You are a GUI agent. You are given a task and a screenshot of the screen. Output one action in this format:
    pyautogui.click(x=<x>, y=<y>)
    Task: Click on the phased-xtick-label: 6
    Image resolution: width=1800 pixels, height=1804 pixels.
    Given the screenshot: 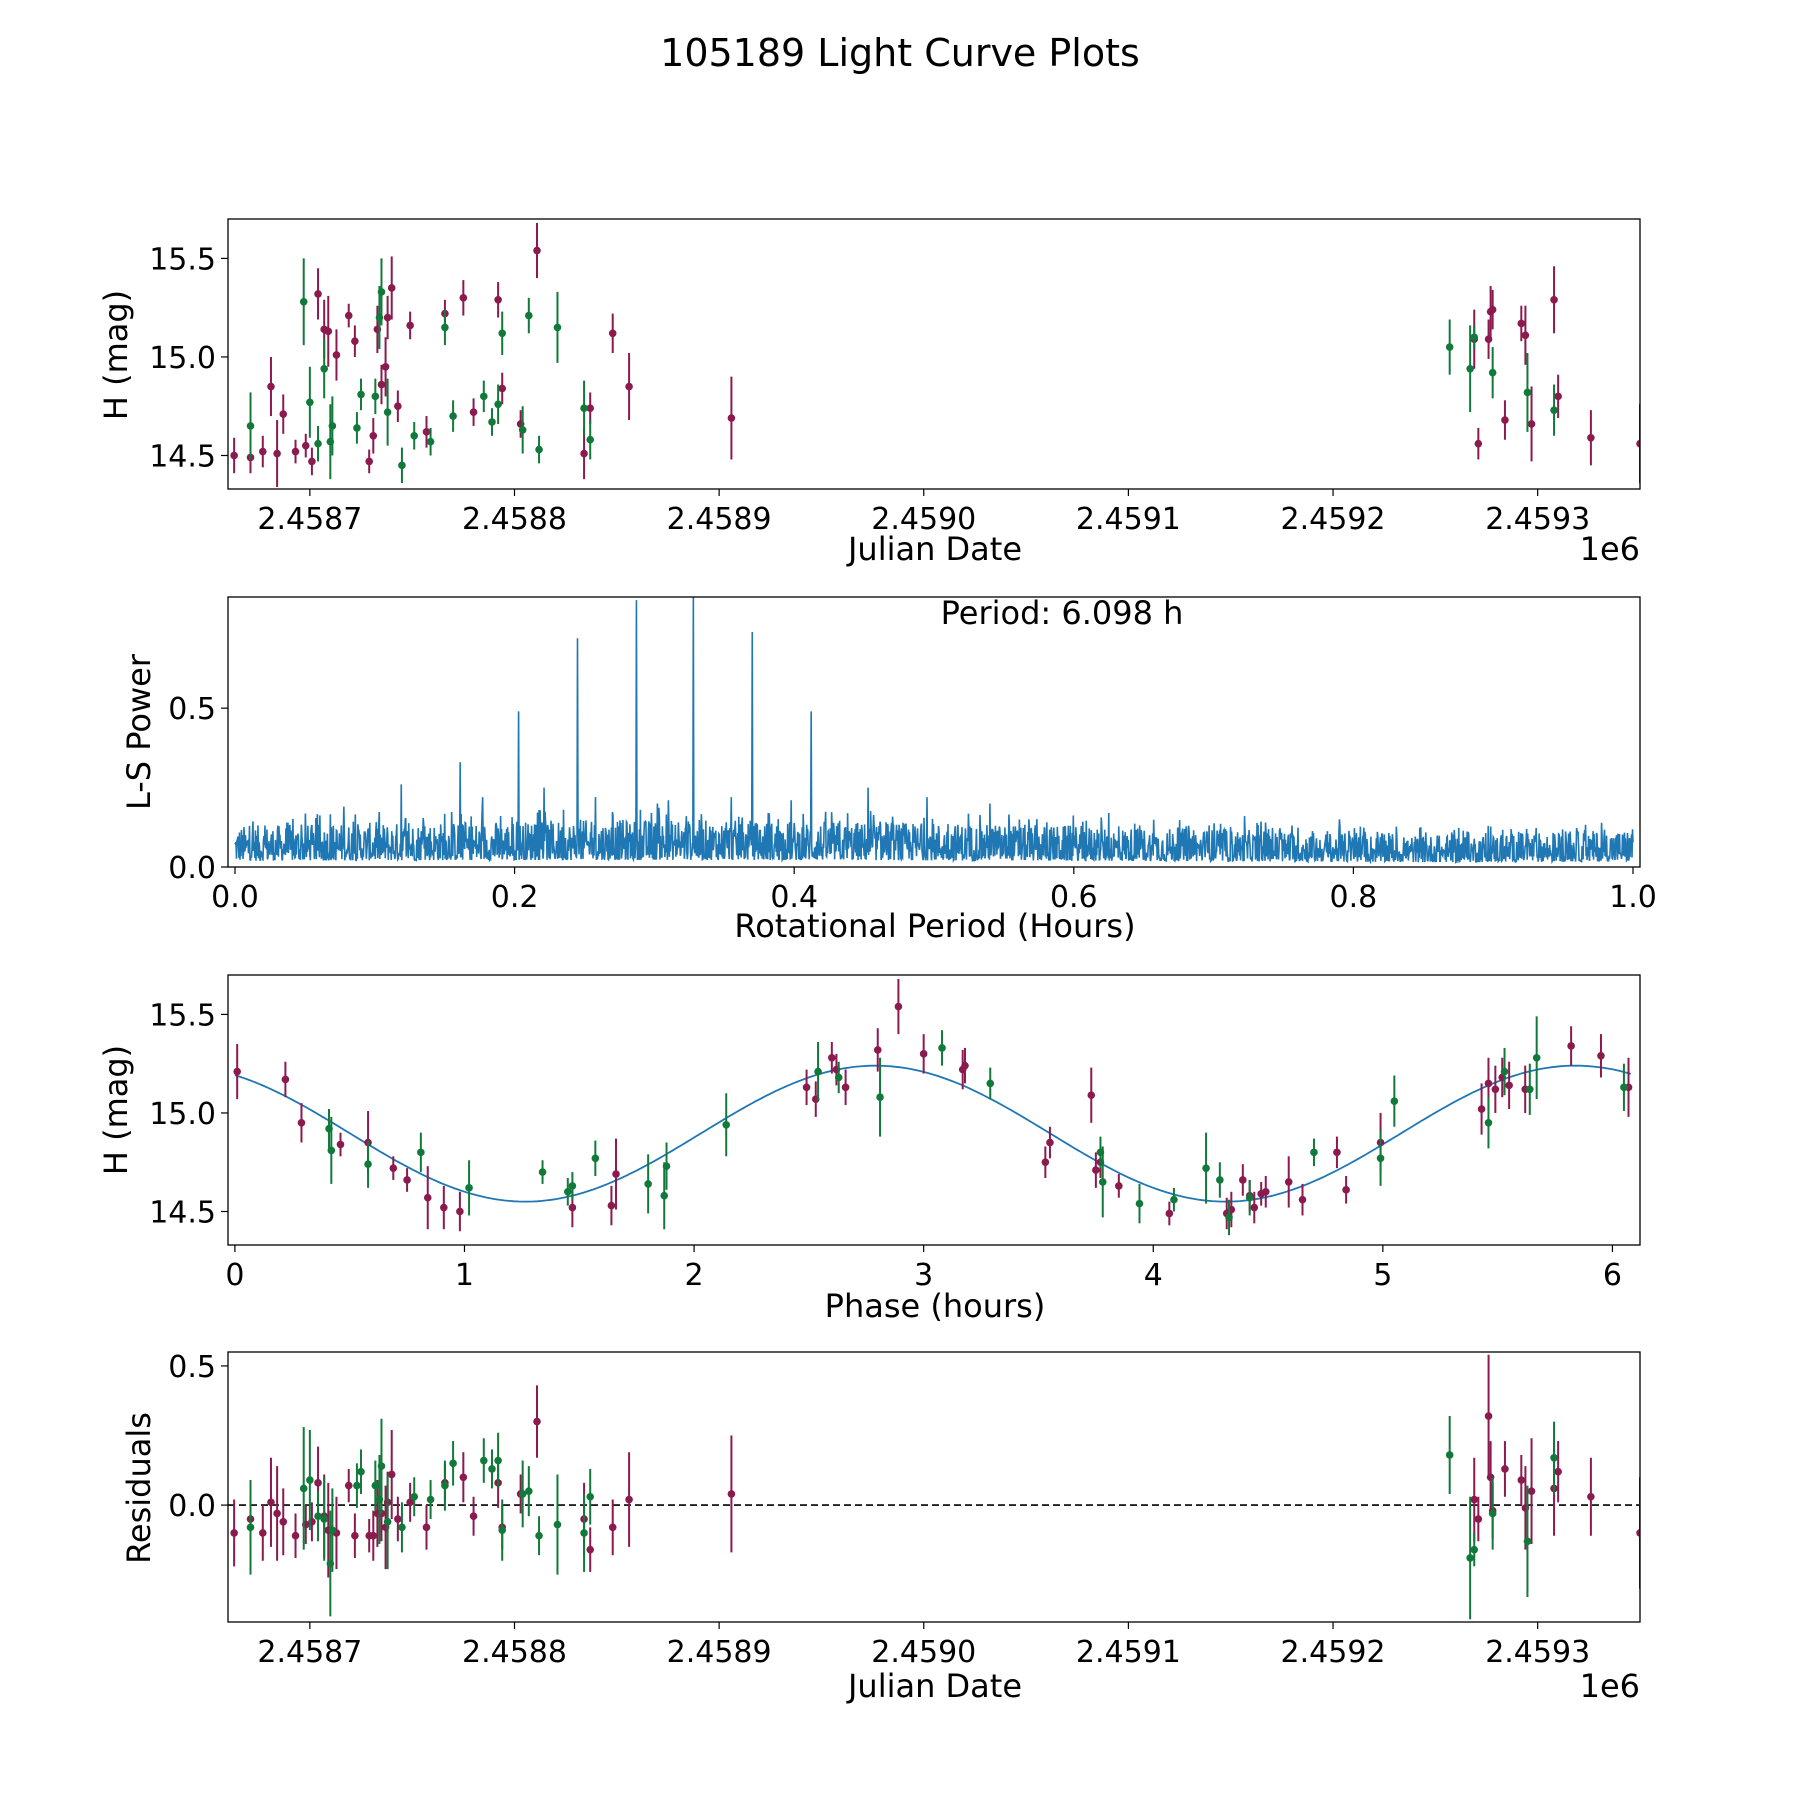 What is the action you would take?
    pyautogui.click(x=1612, y=1275)
    